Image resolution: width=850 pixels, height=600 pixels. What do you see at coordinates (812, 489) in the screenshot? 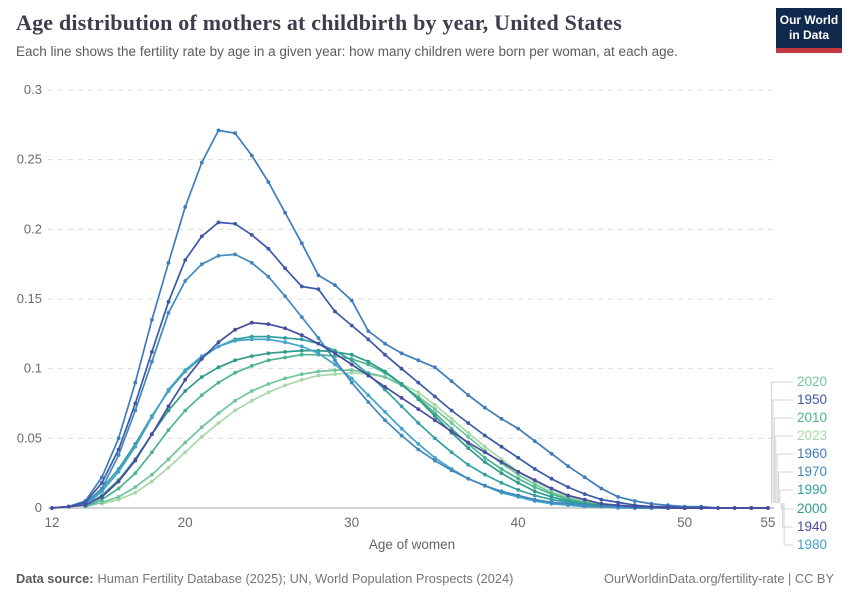
I see `legend-item-1990: 1990` at bounding box center [812, 489].